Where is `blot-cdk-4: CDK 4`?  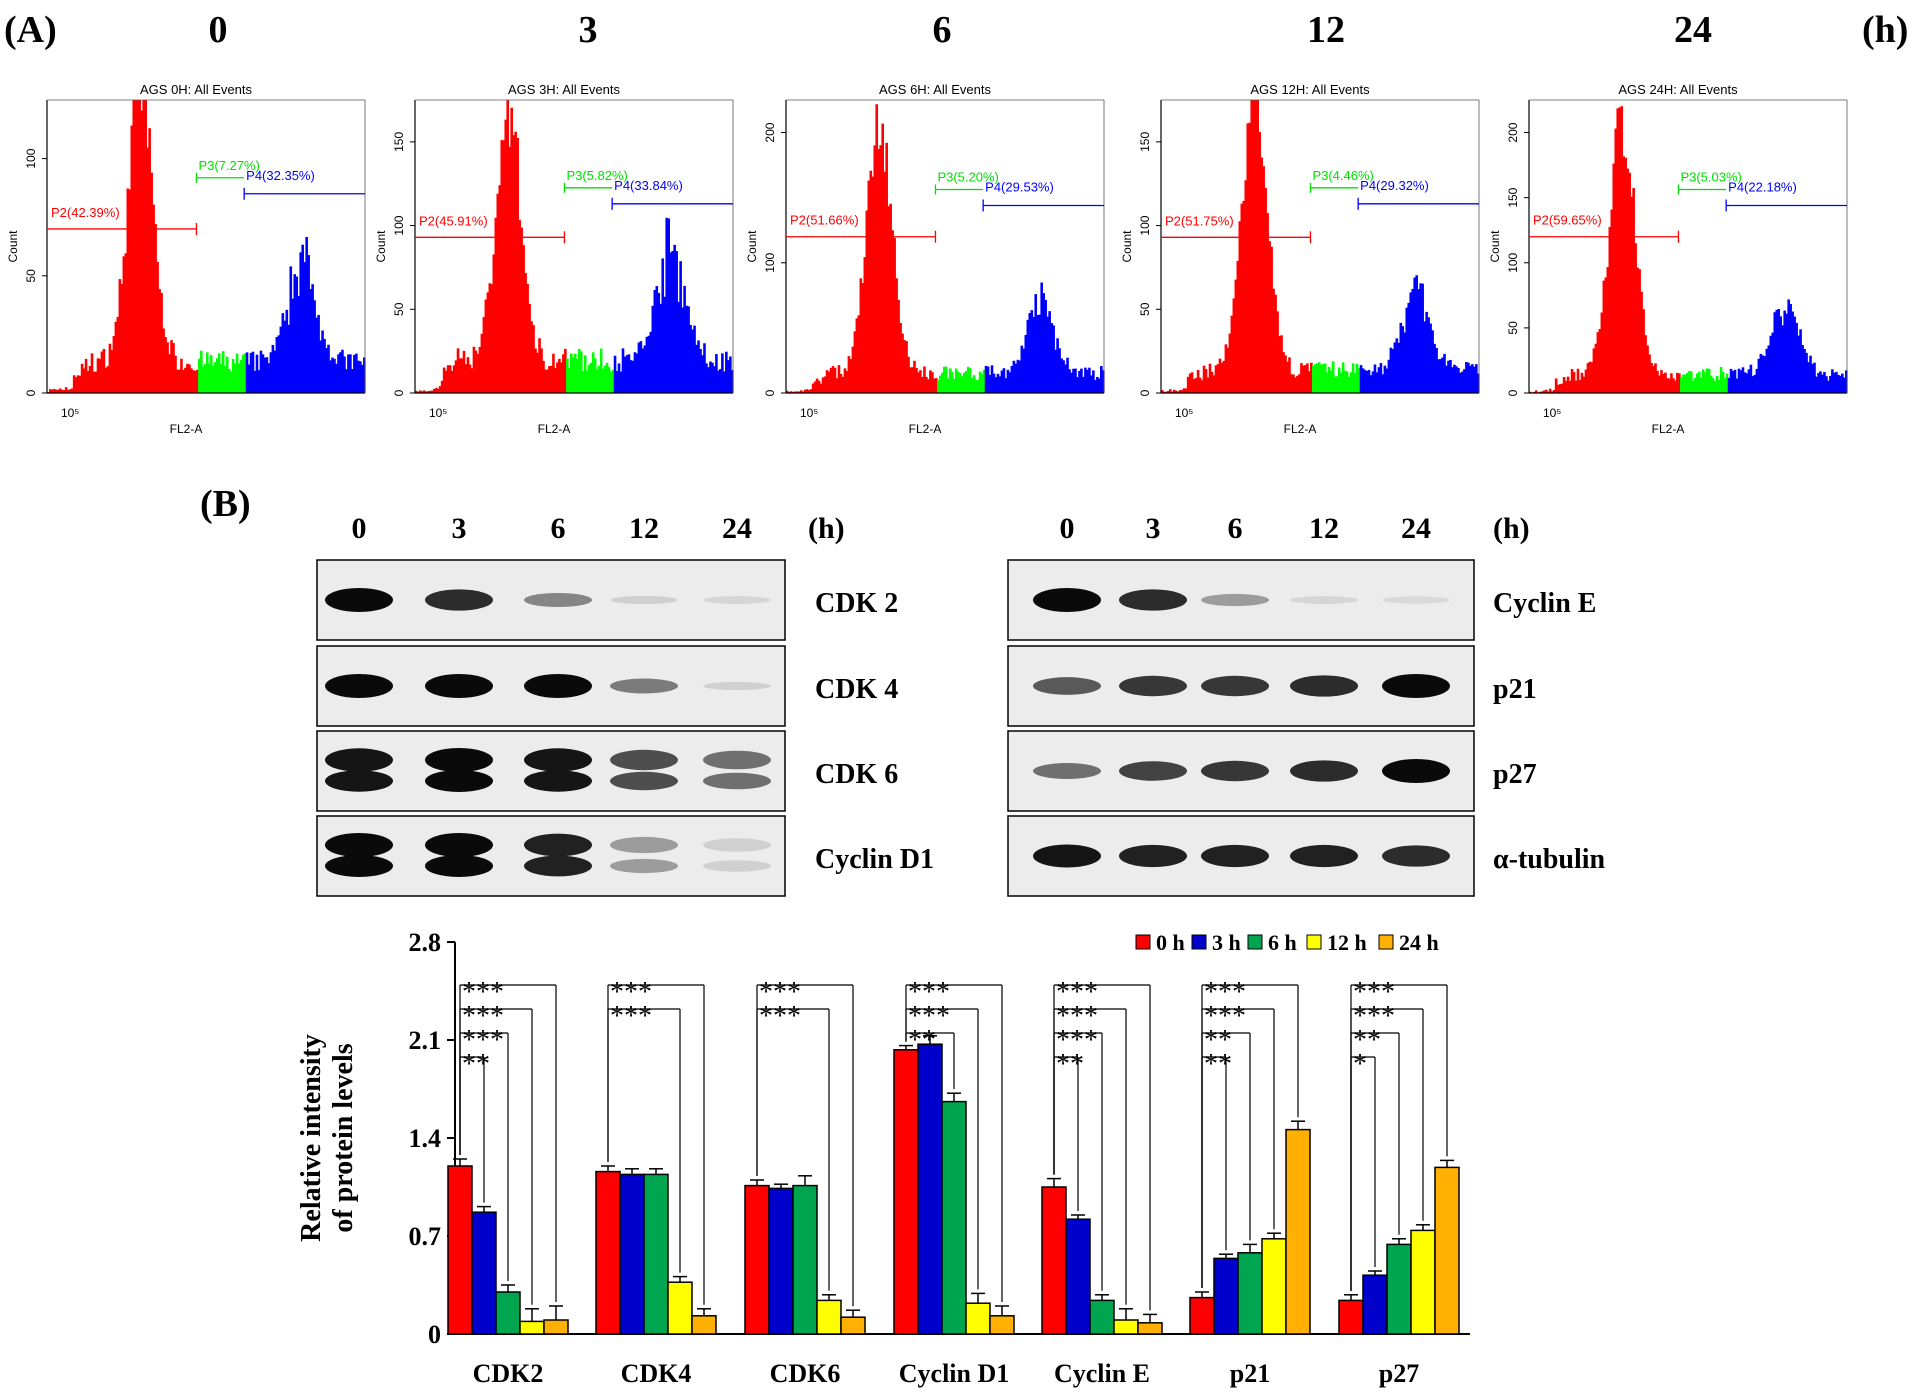
blot-cdk-4: CDK 4 is located at coordinates (607, 686).